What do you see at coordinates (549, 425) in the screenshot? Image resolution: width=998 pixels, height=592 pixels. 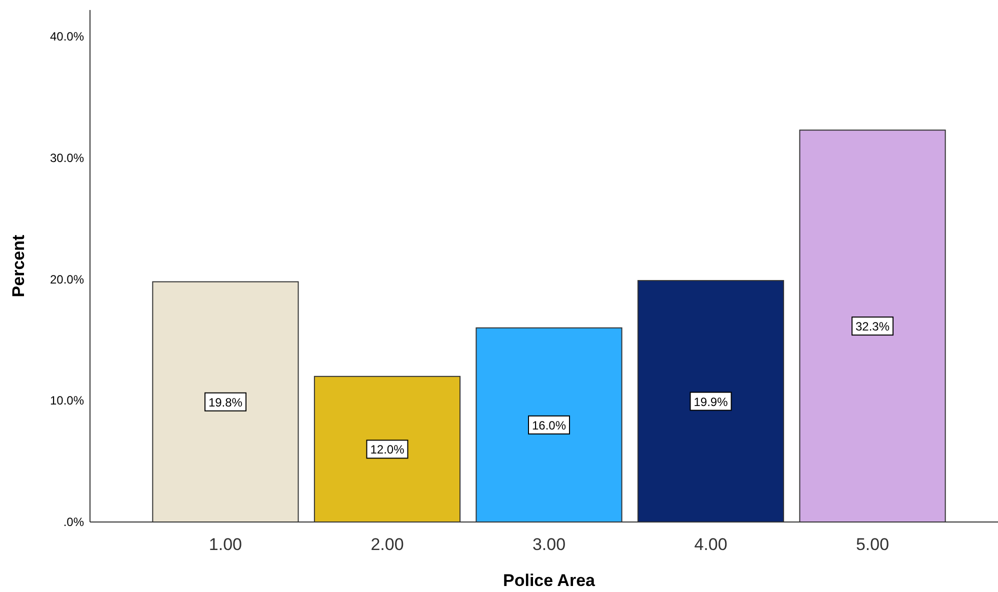 I see `data-label: 16.0%` at bounding box center [549, 425].